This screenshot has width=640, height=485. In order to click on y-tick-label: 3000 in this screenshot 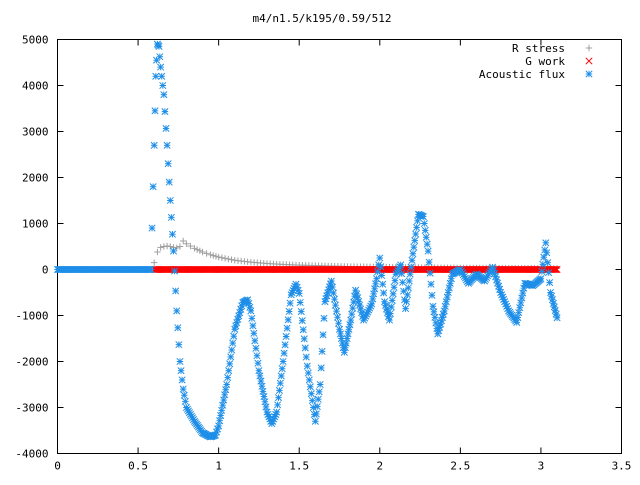, I will do `click(35, 132)`.